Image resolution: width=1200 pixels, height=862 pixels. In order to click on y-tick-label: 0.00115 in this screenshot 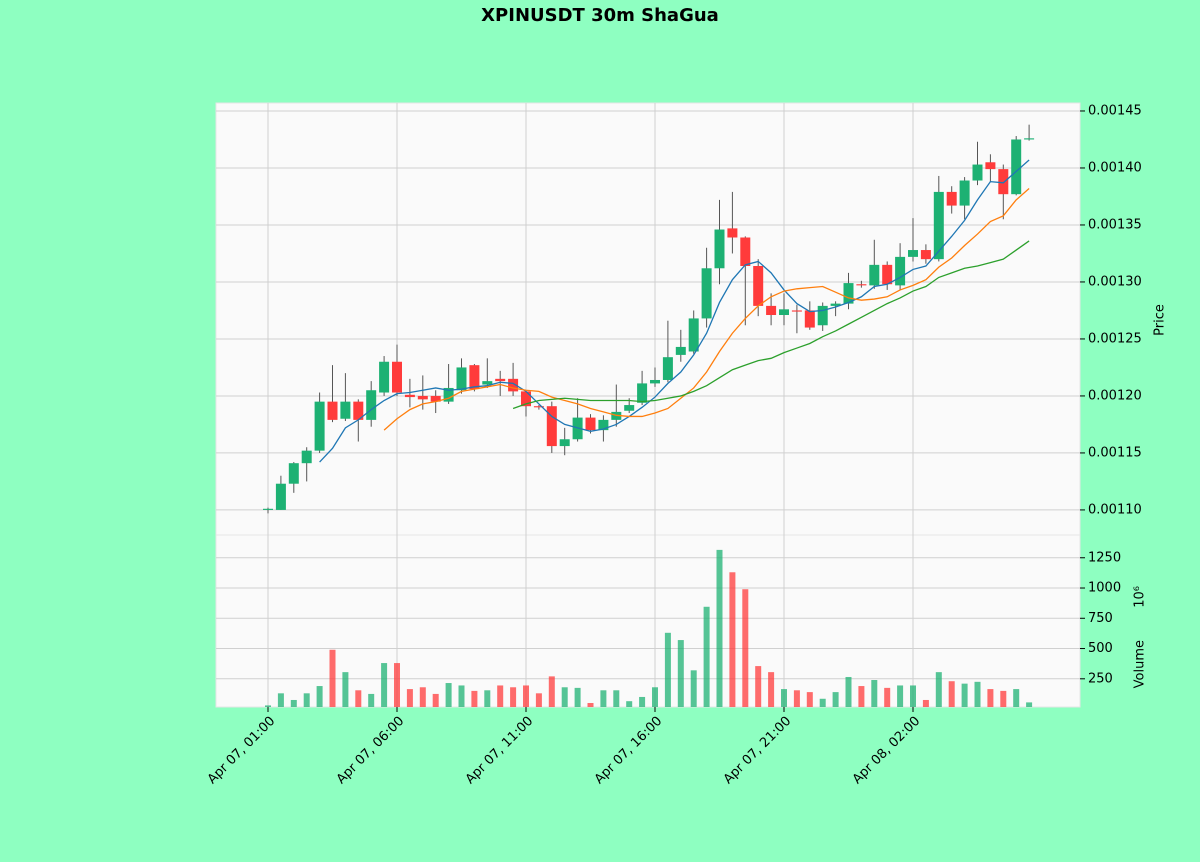, I will do `click(1115, 452)`.